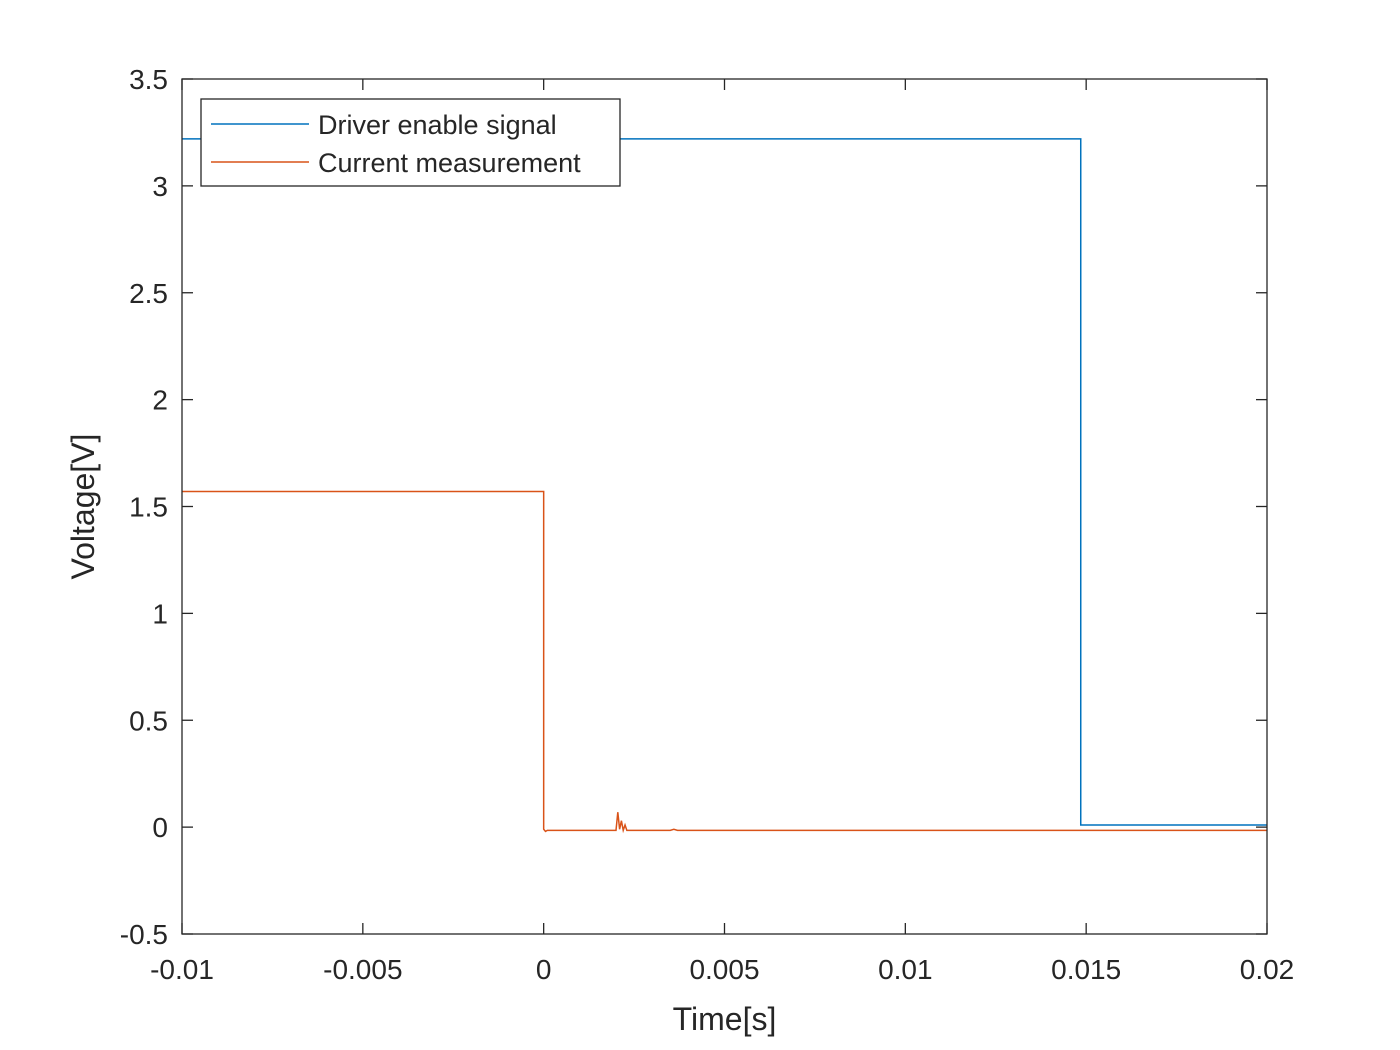 Image resolution: width=1400 pixels, height=1050 pixels. Describe the element at coordinates (160, 613) in the screenshot. I see `y-tick-label: 1` at that location.